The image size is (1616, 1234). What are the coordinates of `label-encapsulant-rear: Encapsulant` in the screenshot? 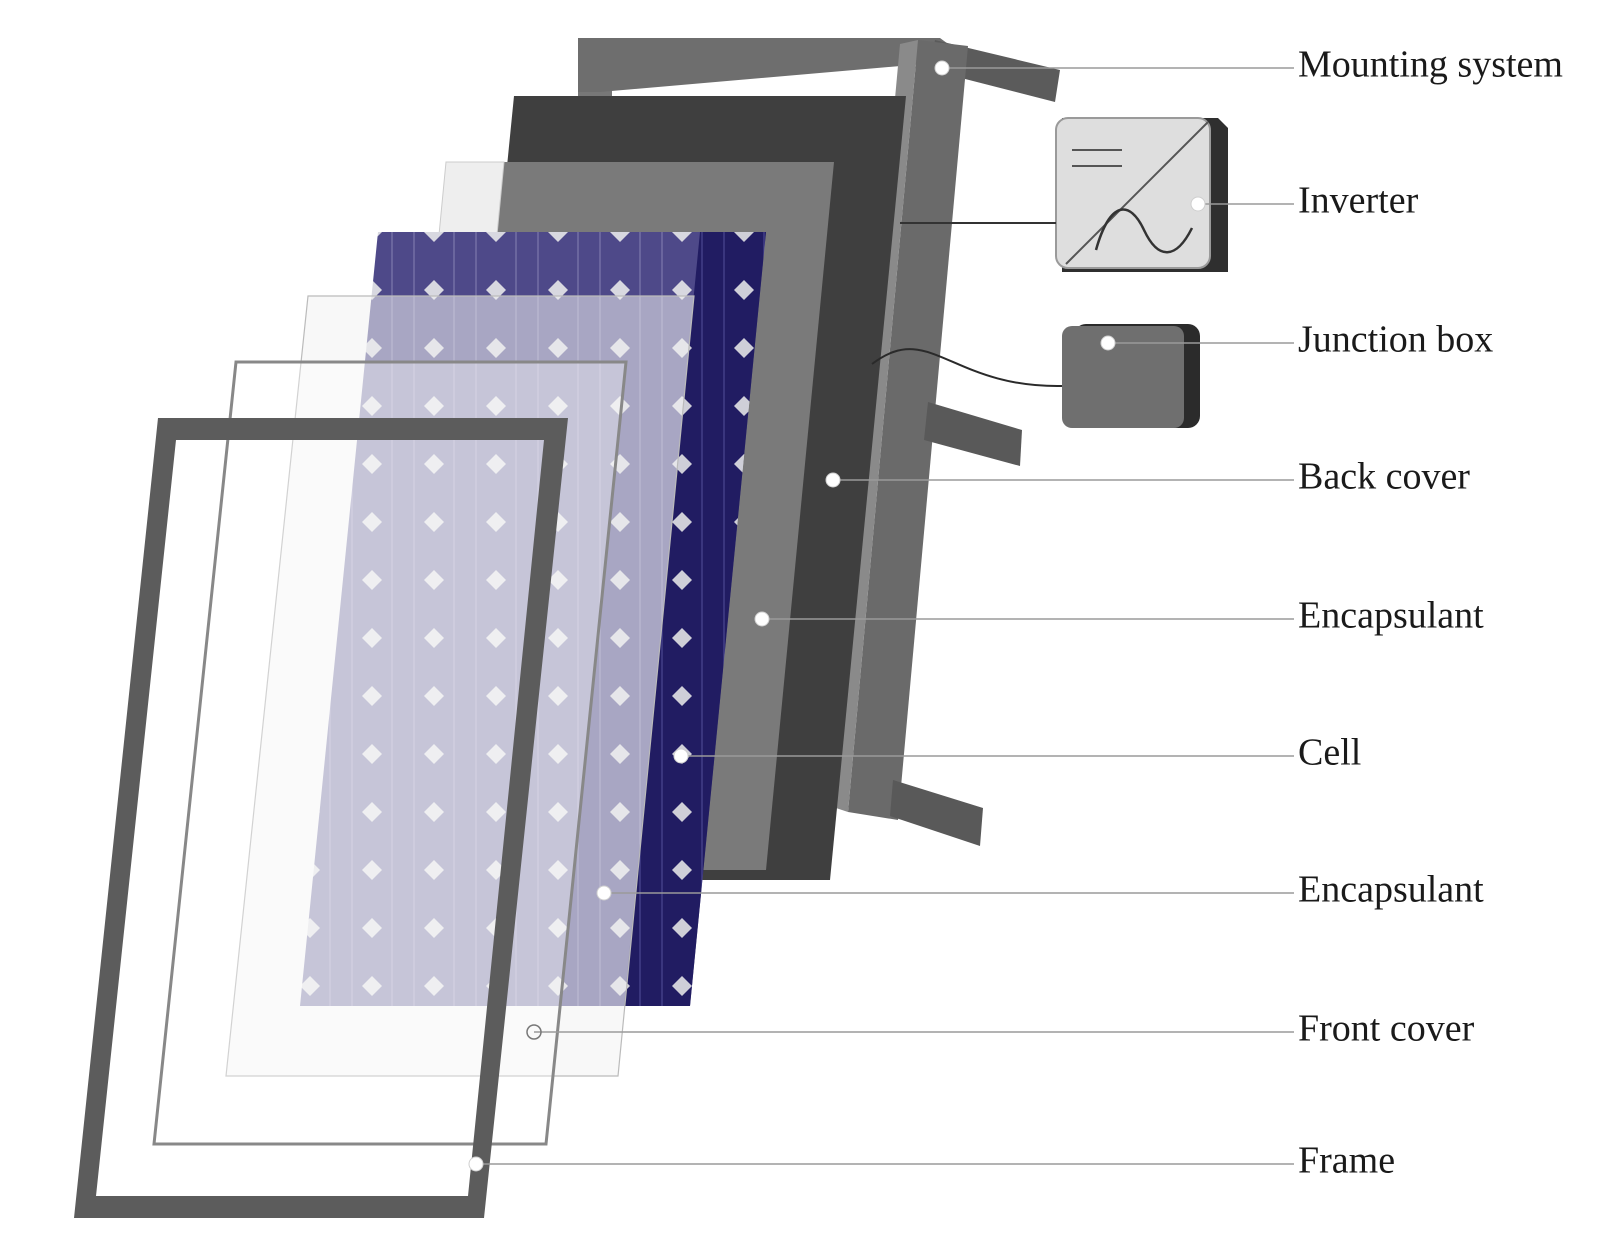 It's located at (1391, 616).